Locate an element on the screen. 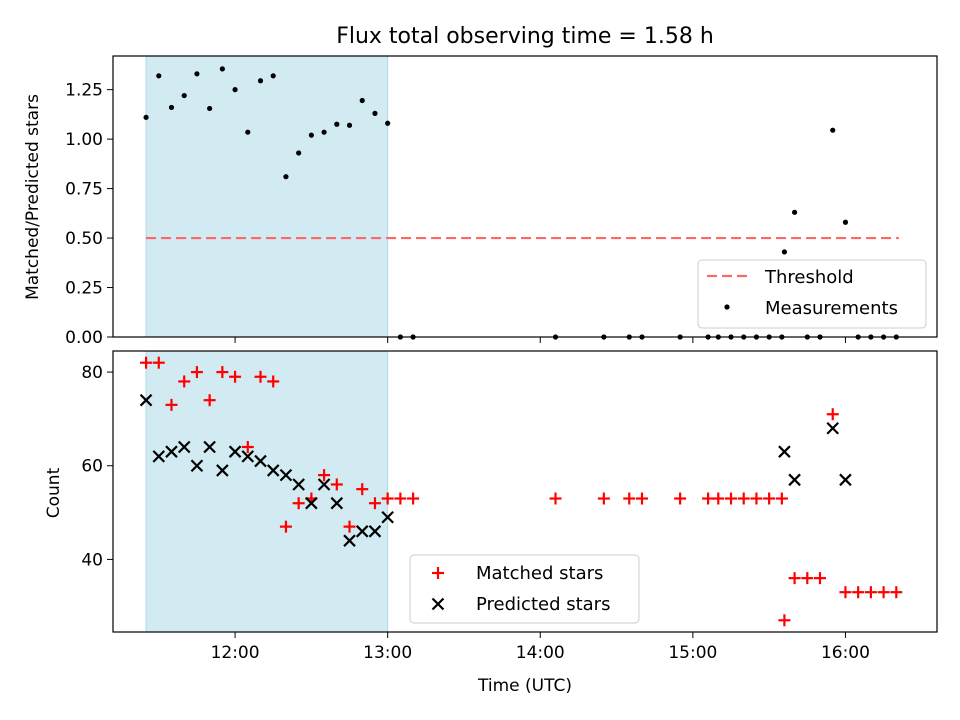  bottom-y-axis-label: Count is located at coordinates (54, 492).